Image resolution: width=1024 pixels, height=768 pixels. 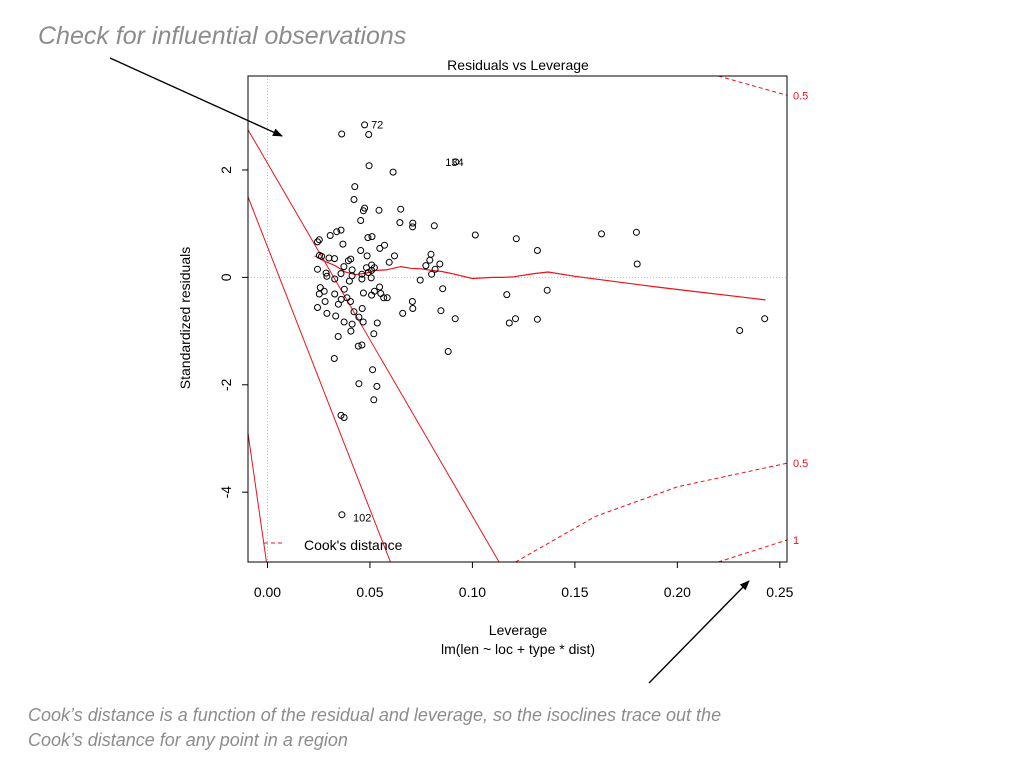 What do you see at coordinates (796, 541) in the screenshot?
I see `contour-label-3: 1` at bounding box center [796, 541].